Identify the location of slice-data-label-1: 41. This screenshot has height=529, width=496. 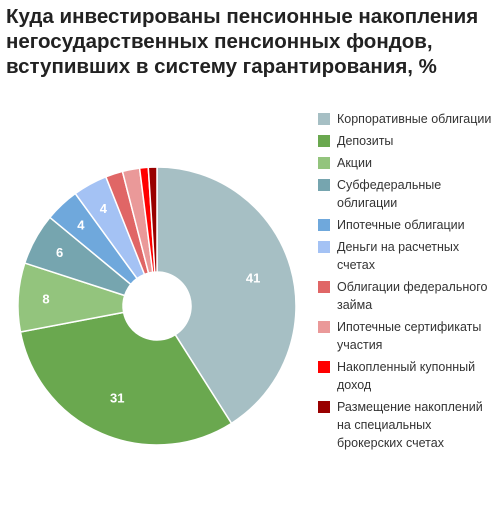
(253, 278).